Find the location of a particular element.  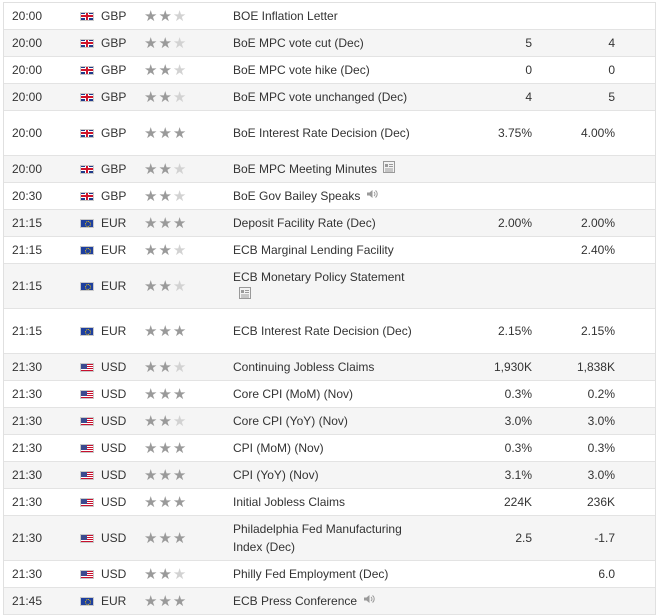

us-flag-icon is located at coordinates (87, 394).